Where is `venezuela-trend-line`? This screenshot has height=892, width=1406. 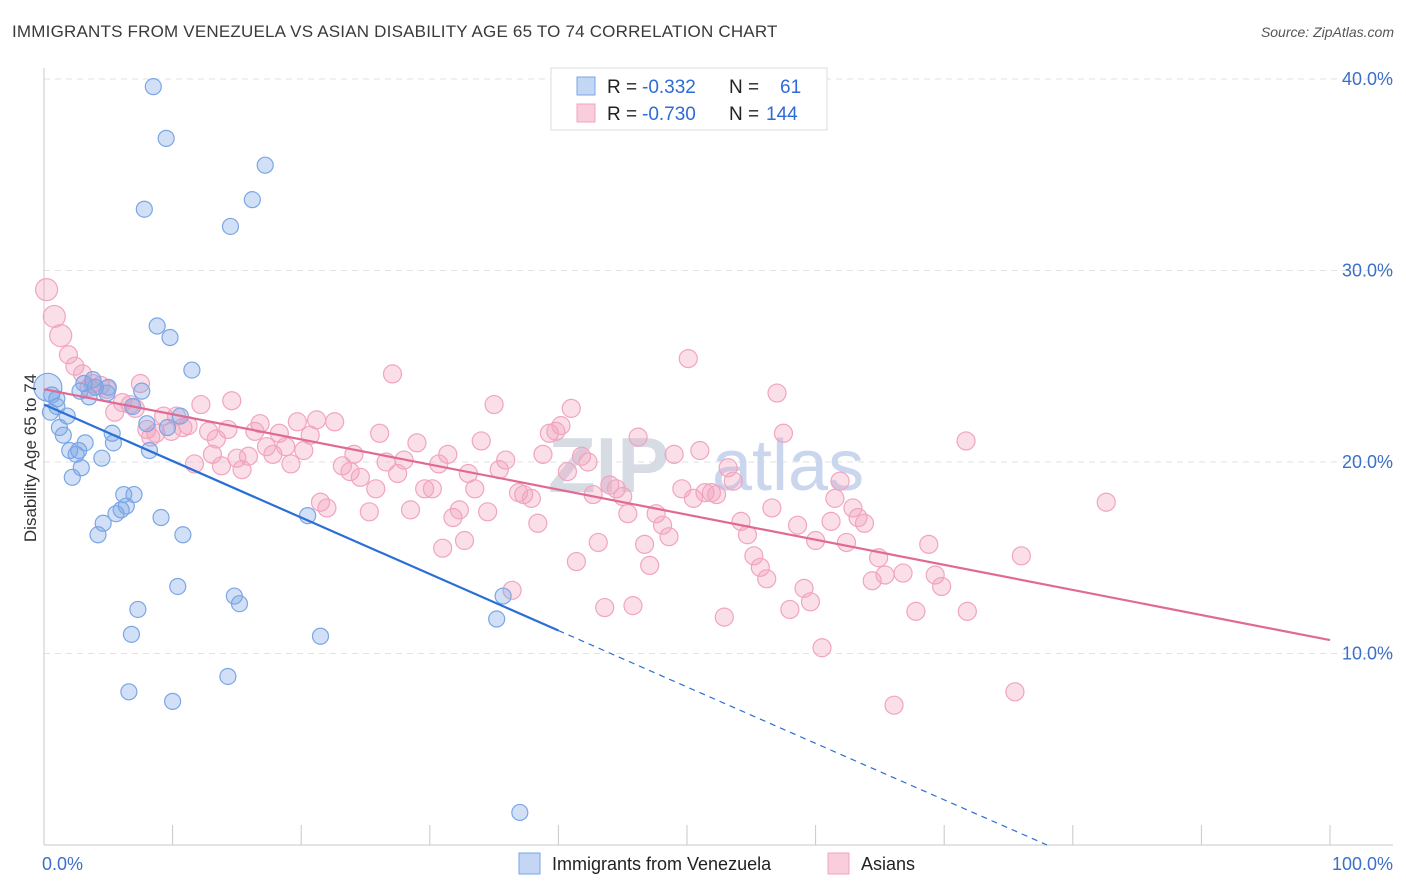 venezuela-trend-line is located at coordinates (301, 517).